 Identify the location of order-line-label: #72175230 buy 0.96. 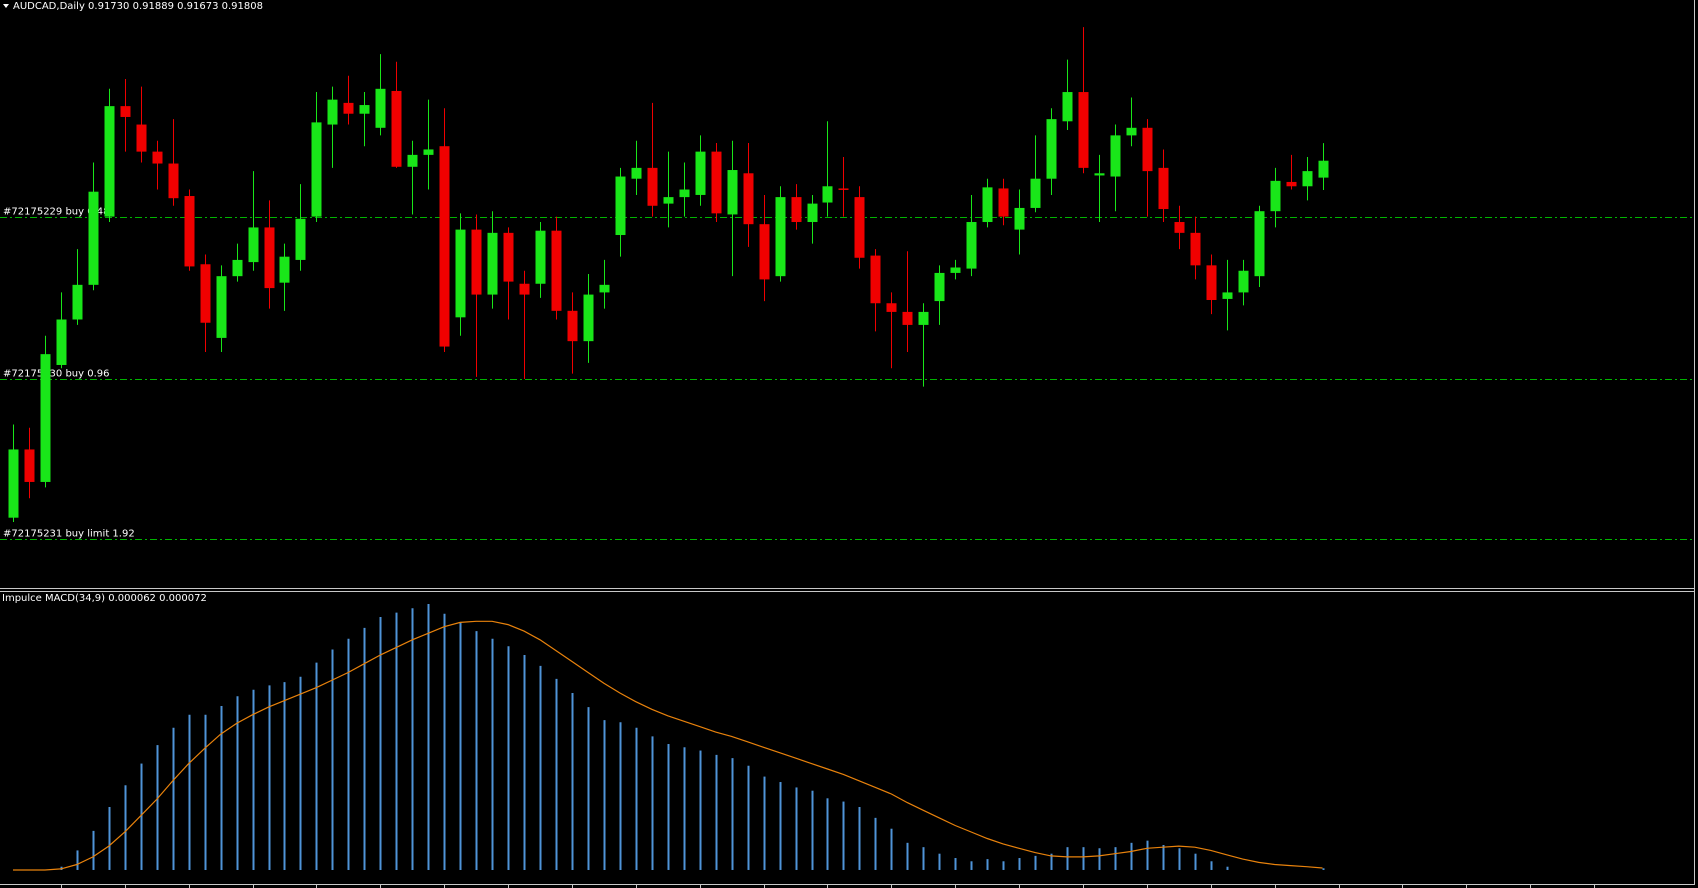
(56, 374).